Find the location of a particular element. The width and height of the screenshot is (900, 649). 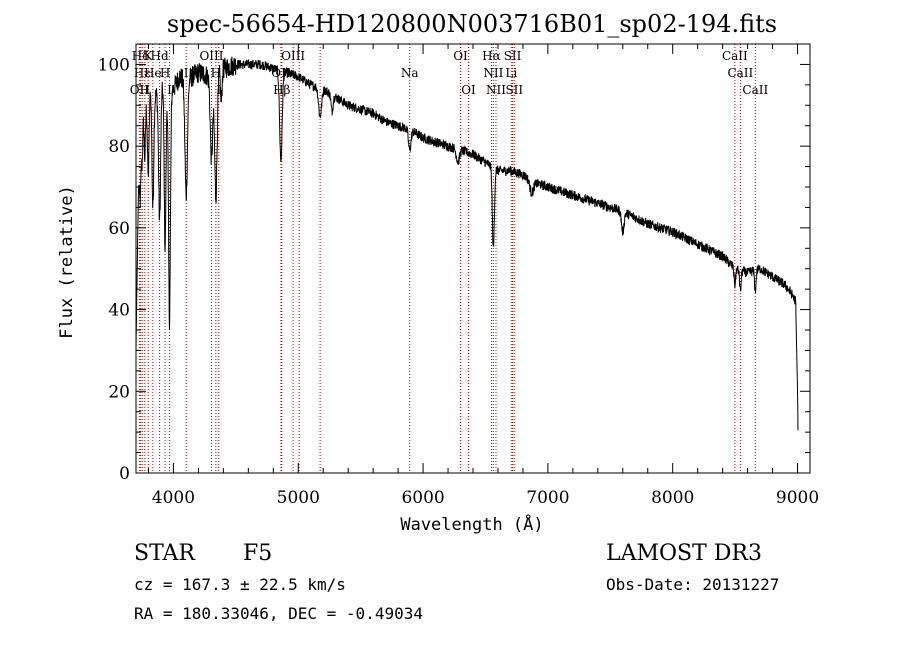

y-tick-label: 40 is located at coordinates (119, 311).